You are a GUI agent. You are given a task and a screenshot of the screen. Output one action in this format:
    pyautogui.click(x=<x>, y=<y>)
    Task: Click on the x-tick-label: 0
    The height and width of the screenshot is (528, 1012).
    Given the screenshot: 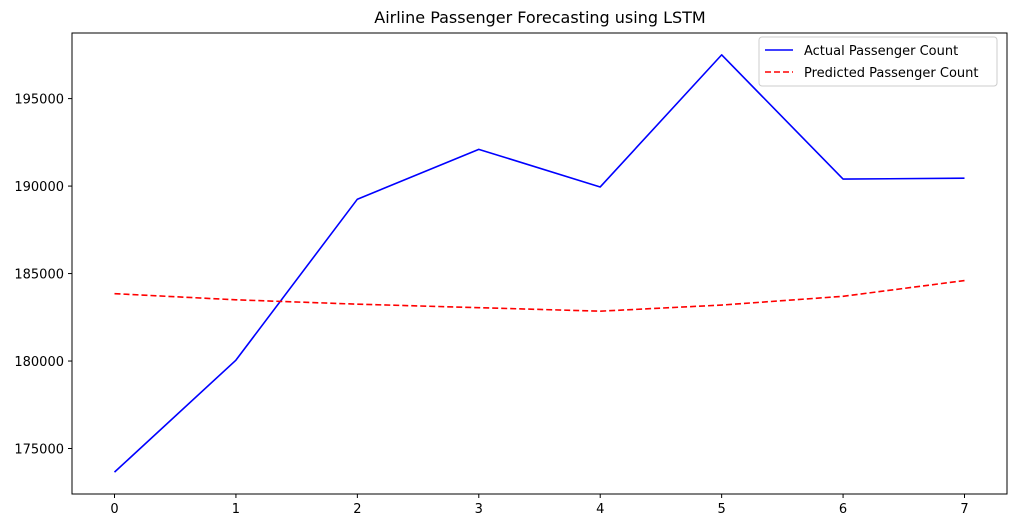 What is the action you would take?
    pyautogui.click(x=114, y=509)
    